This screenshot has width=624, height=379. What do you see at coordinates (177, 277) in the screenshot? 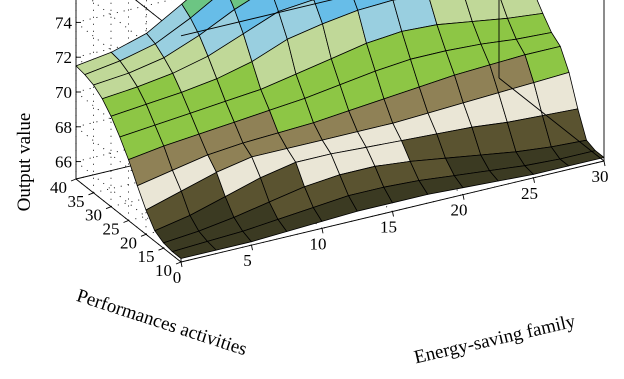
I see `x-tick-label: 0` at bounding box center [177, 277].